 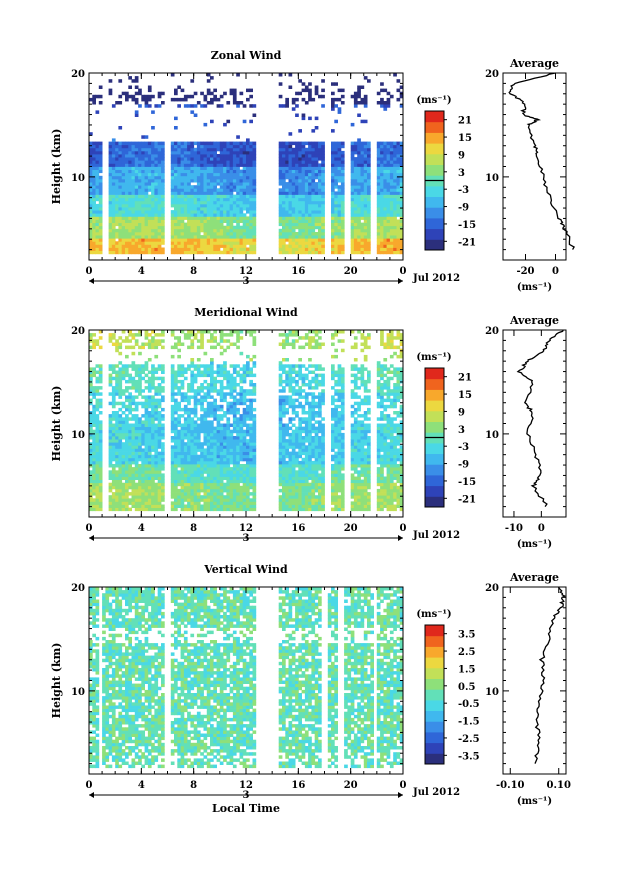 I want to click on colorbar-tick-label: 21, so click(x=465, y=121).